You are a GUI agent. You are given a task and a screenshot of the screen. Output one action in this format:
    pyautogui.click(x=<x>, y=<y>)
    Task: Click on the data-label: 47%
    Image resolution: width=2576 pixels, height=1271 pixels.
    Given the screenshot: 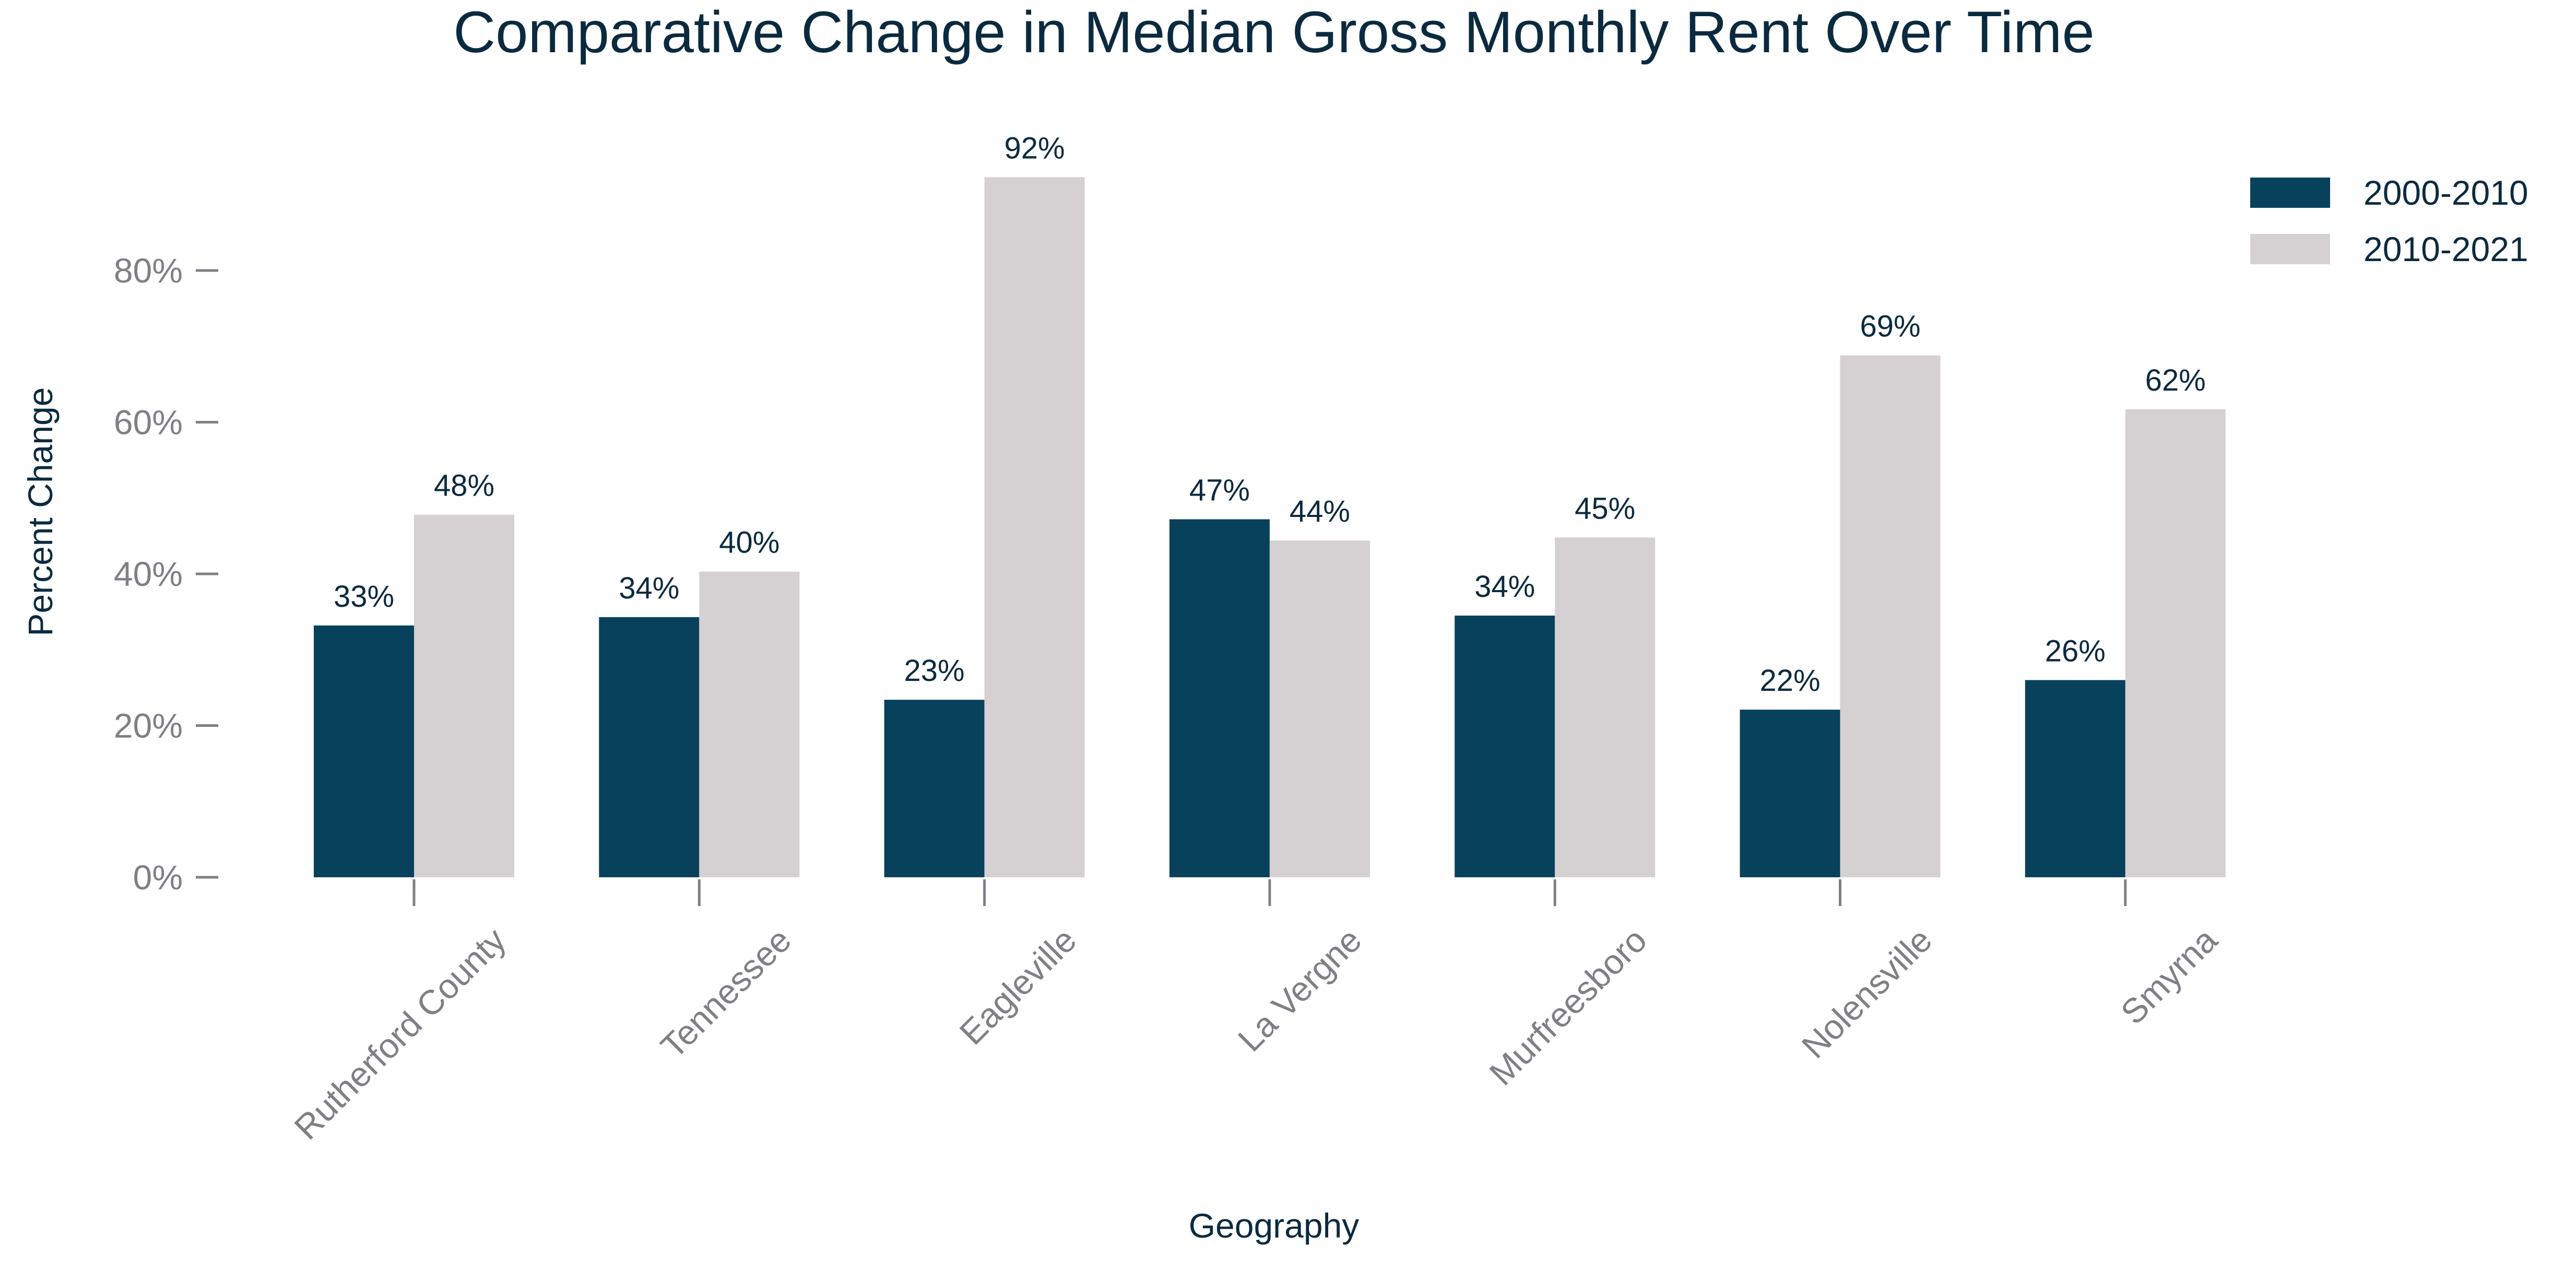 What is the action you would take?
    pyautogui.click(x=1219, y=490)
    